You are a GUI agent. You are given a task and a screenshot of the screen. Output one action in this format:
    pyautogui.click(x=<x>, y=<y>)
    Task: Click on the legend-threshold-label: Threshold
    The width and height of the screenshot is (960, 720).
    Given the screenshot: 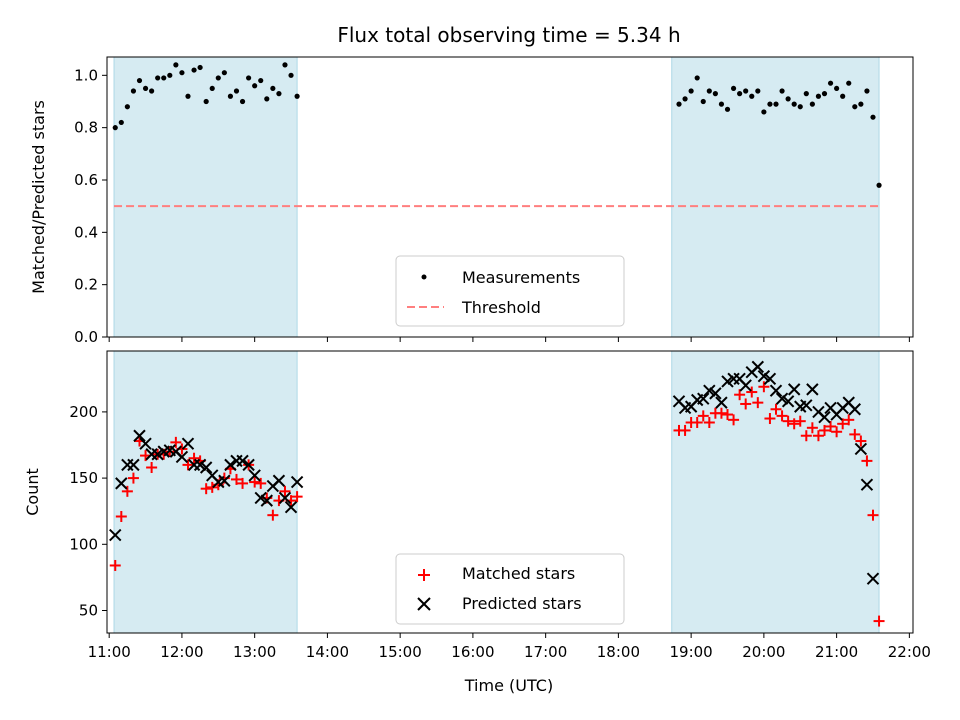 What is the action you would take?
    pyautogui.click(x=501, y=307)
    